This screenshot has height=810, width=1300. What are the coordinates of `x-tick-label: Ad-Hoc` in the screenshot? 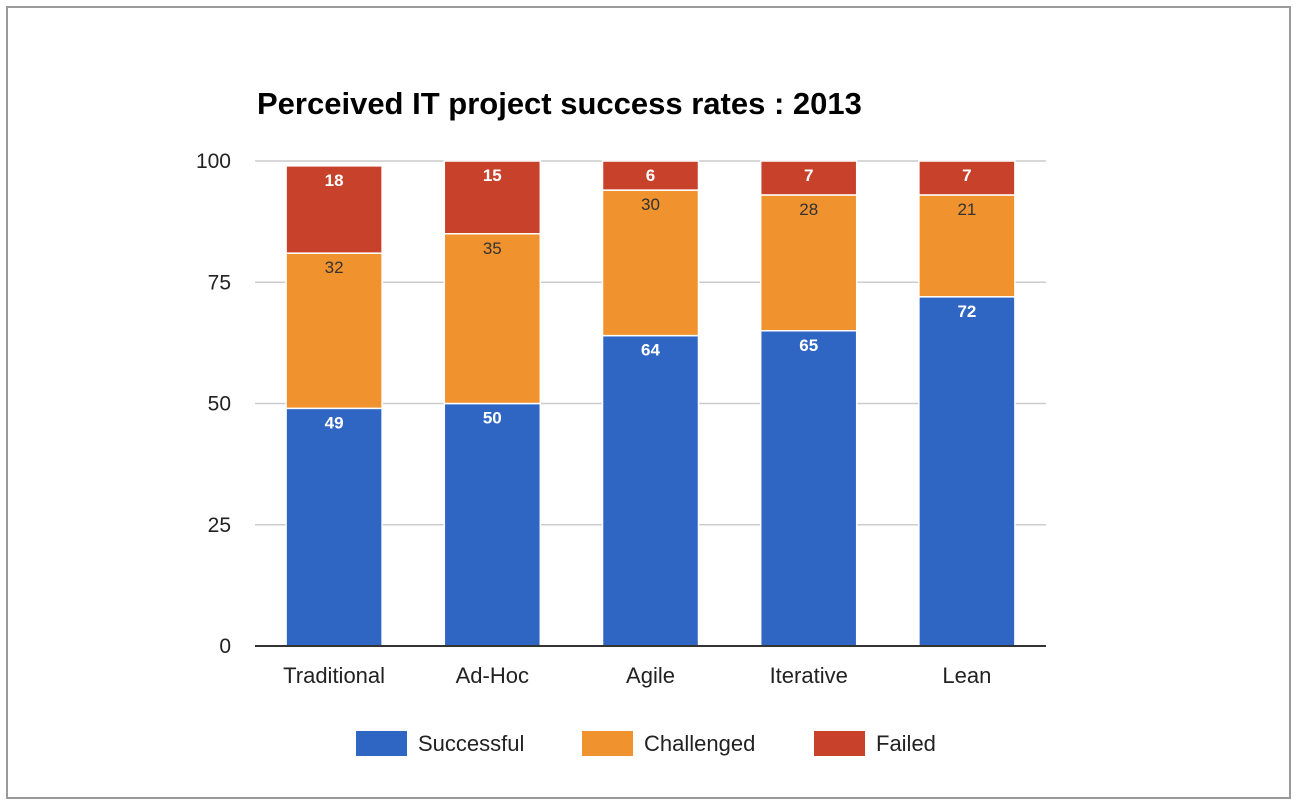 It's located at (492, 675).